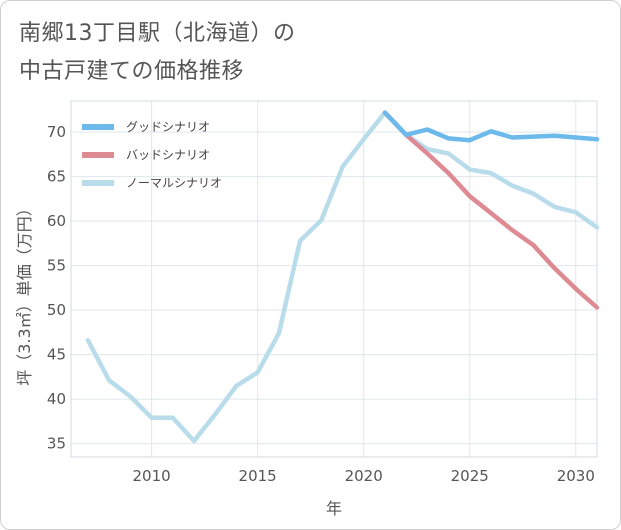  What do you see at coordinates (56, 310) in the screenshot?
I see `y-tick-label: 50` at bounding box center [56, 310].